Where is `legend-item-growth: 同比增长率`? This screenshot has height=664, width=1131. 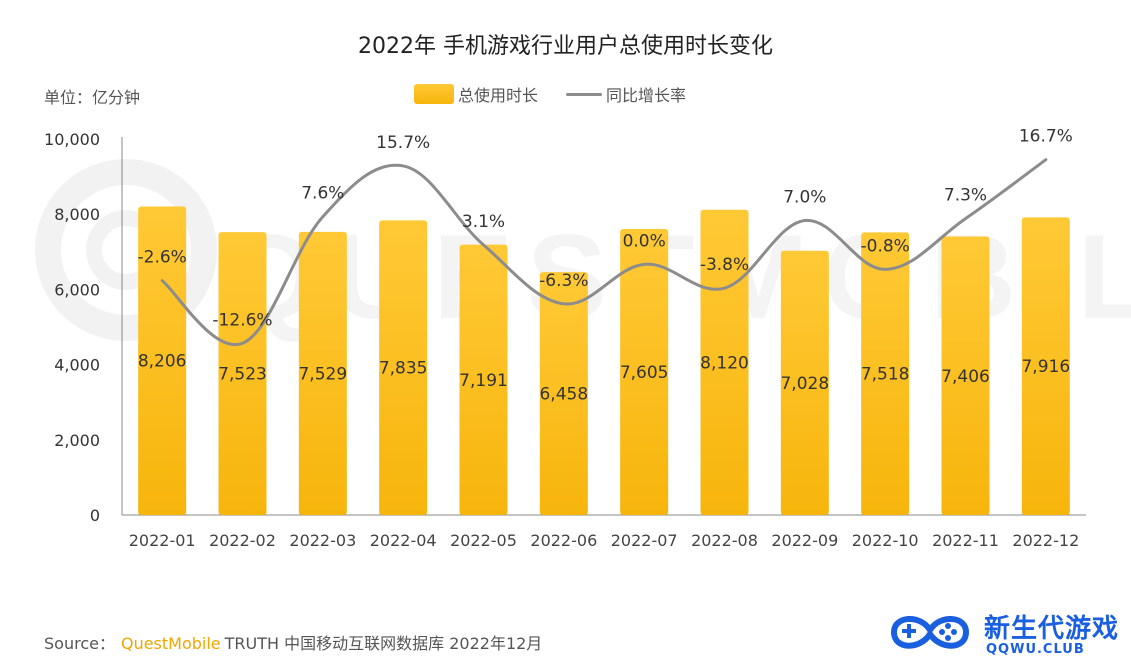
legend-item-growth: 同比增长率 is located at coordinates (626, 94).